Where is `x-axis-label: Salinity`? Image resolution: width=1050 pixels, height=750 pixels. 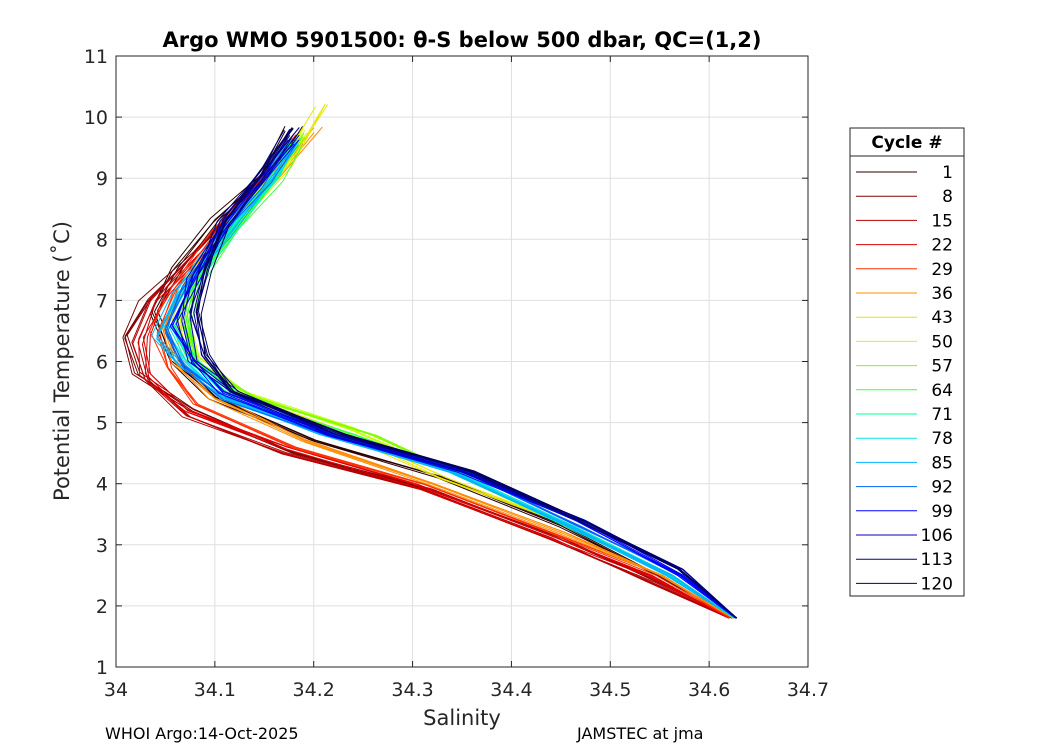 x-axis-label: Salinity is located at coordinates (462, 718).